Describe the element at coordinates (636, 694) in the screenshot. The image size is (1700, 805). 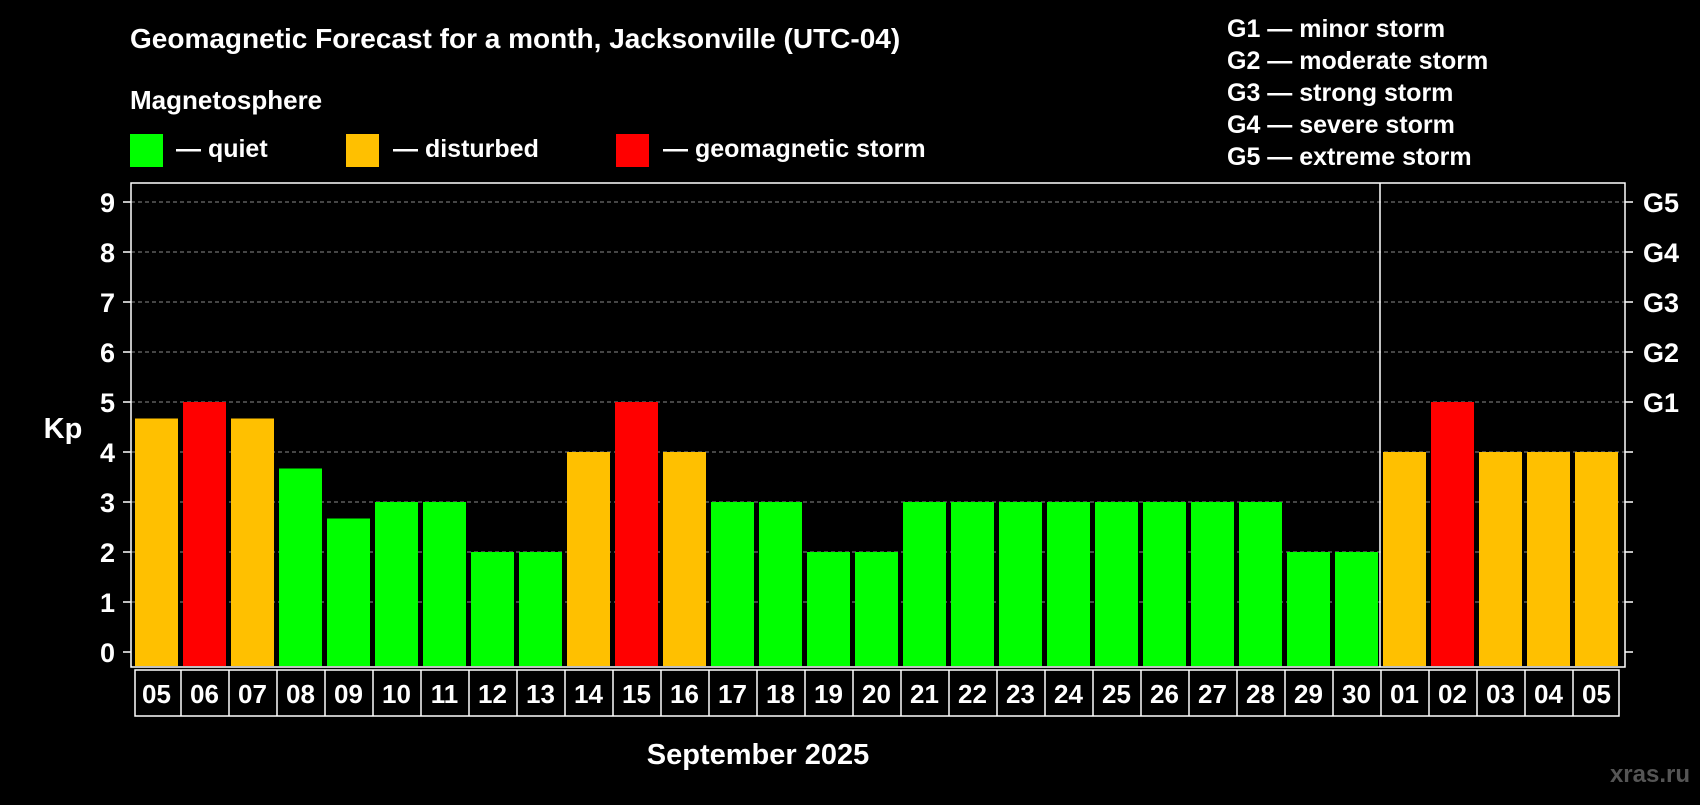
I see `x-tick-label: 15` at that location.